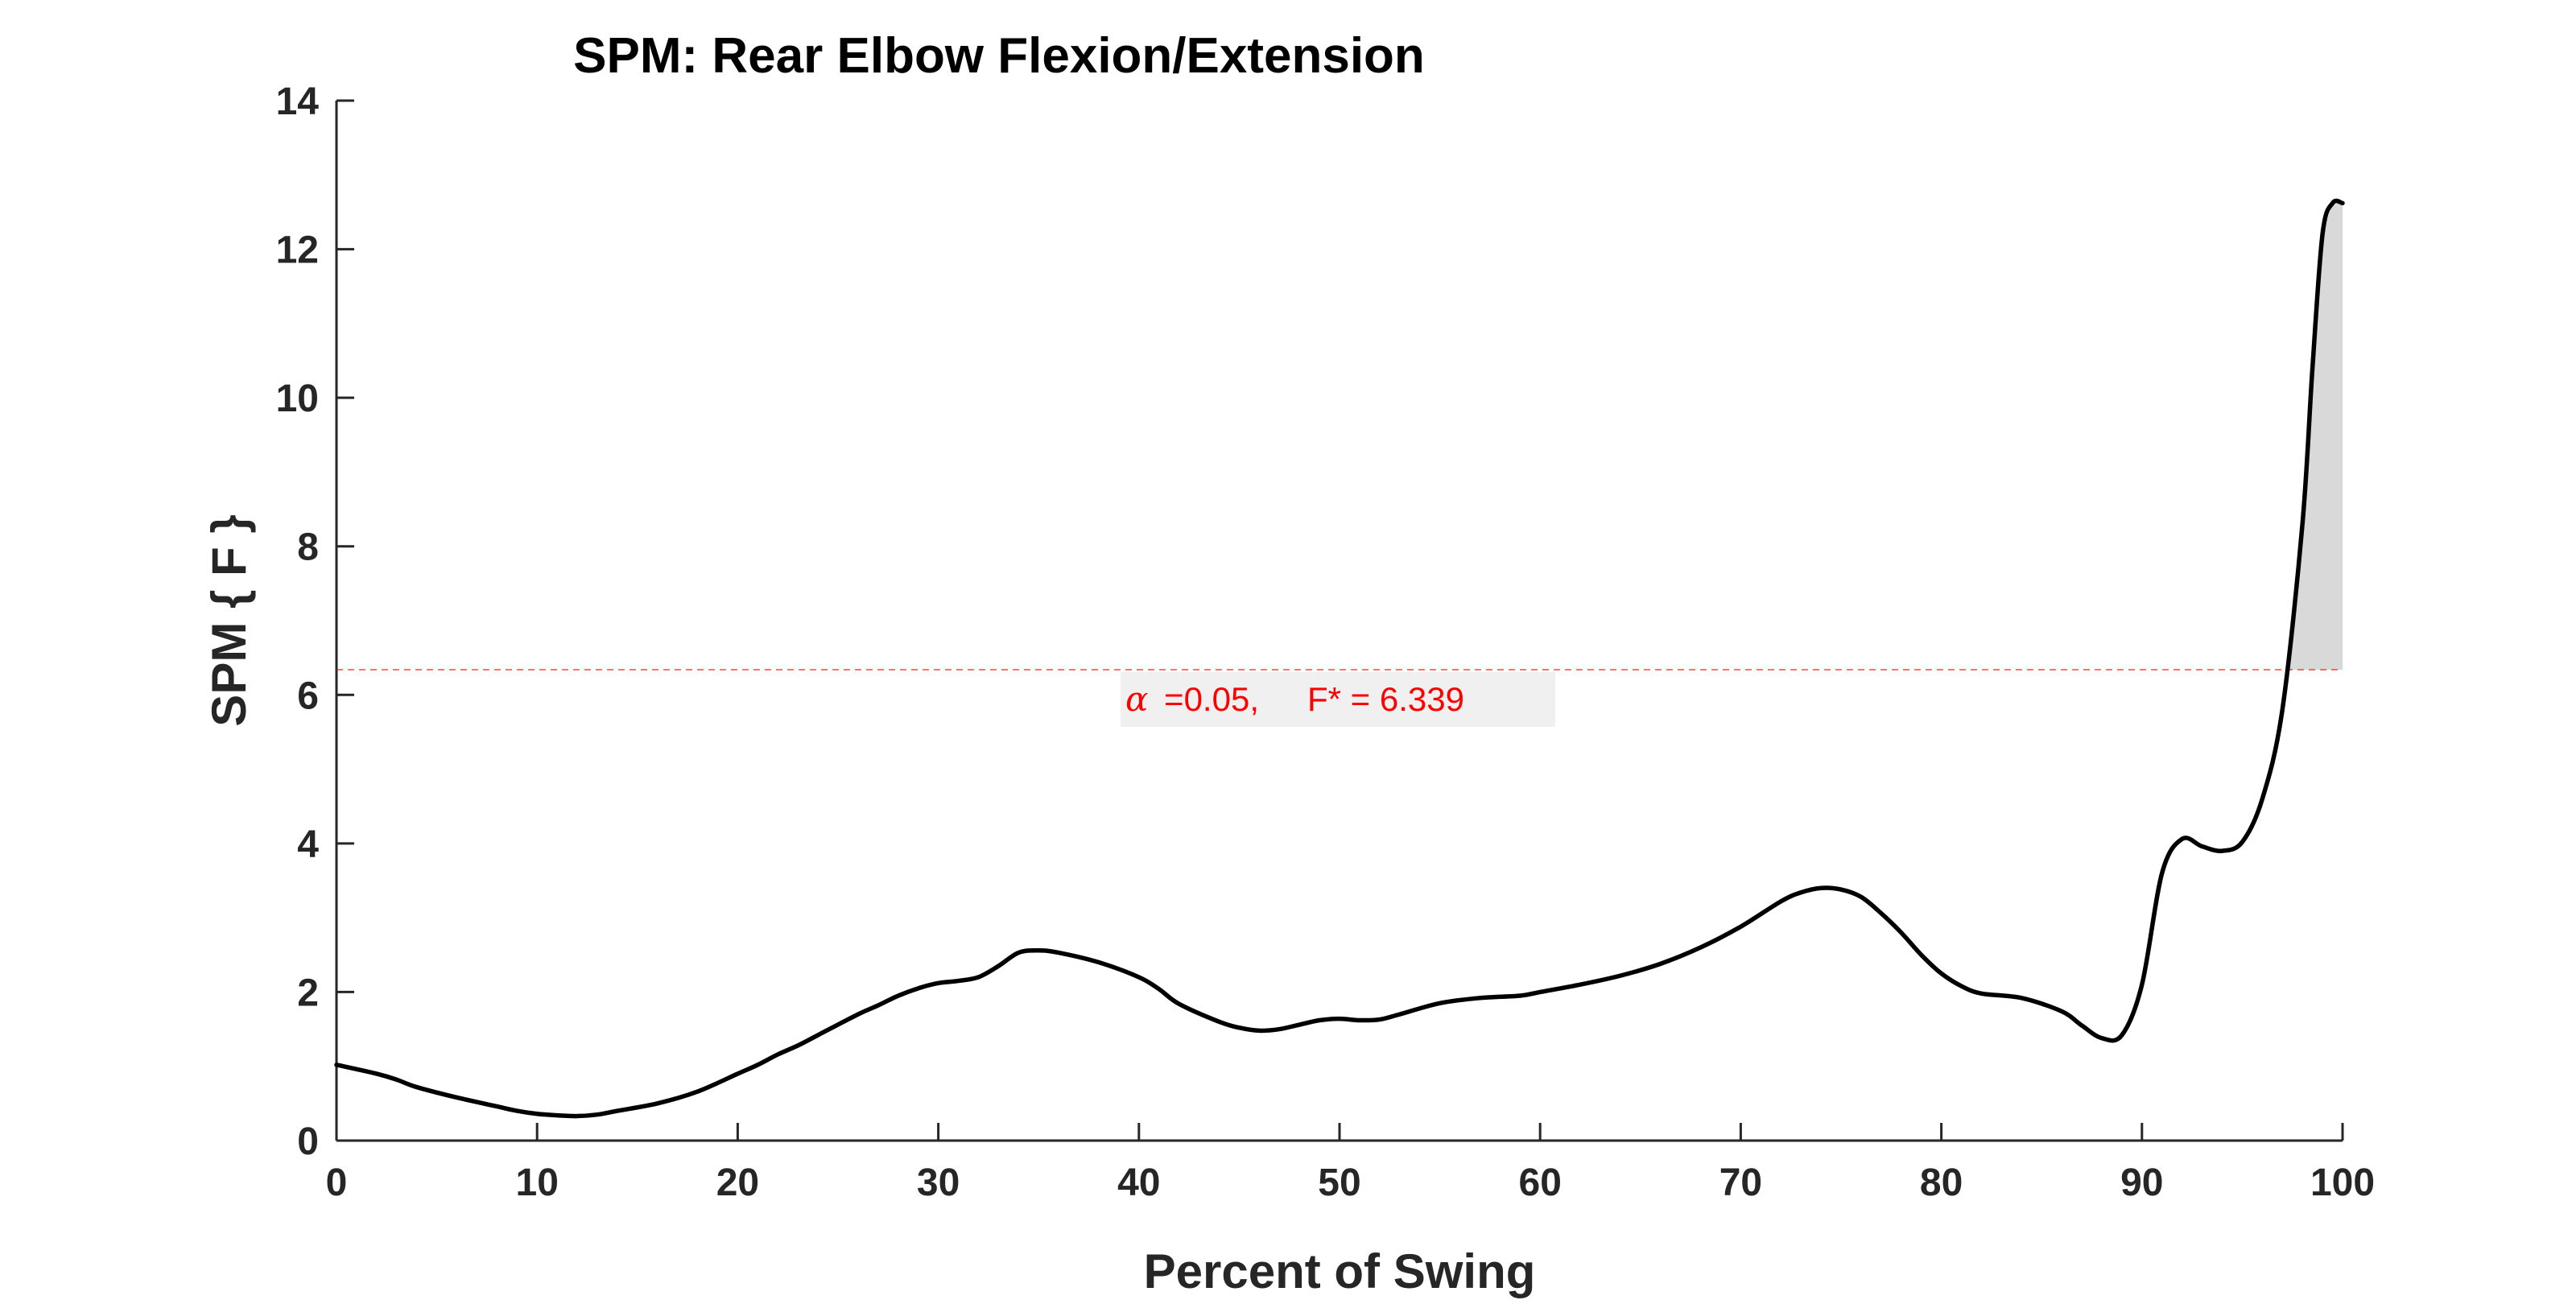 The image size is (2576, 1304). What do you see at coordinates (308, 696) in the screenshot?
I see `y-tick-label: 6` at bounding box center [308, 696].